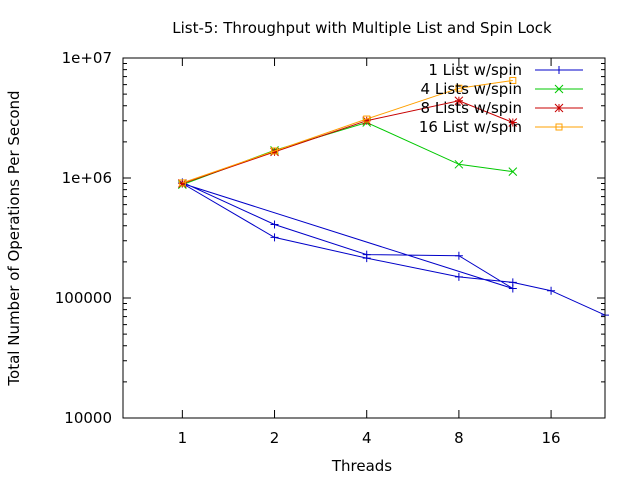  What do you see at coordinates (470, 127) in the screenshot?
I see `legend-label: 16 List w/spin` at bounding box center [470, 127].